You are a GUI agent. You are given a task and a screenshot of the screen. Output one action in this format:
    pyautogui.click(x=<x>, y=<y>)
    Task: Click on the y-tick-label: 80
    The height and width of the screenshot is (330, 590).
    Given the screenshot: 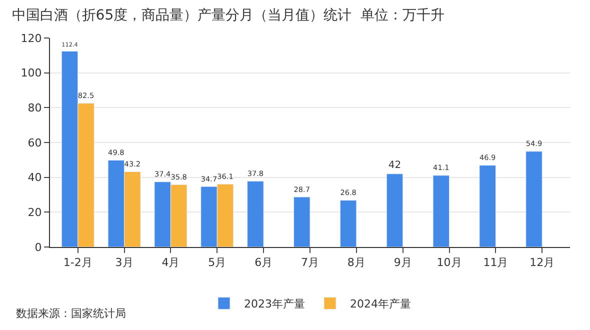 What is the action you would take?
    pyautogui.click(x=35, y=108)
    